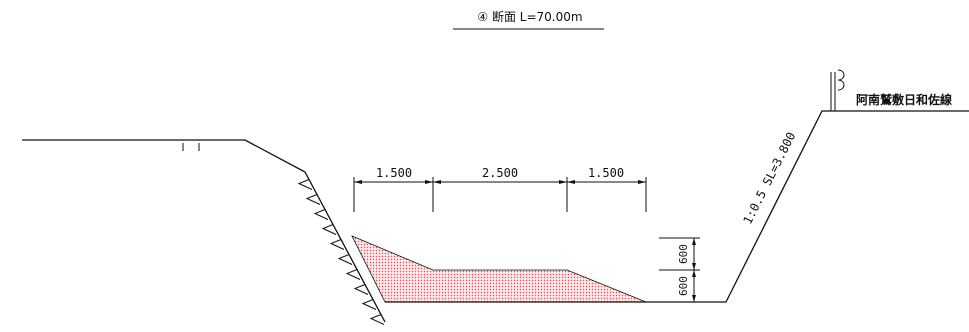 This screenshot has width=969, height=332. What do you see at coordinates (529, 16) in the screenshot?
I see `section-title: ④ 断面 L=70.00m` at bounding box center [529, 16].